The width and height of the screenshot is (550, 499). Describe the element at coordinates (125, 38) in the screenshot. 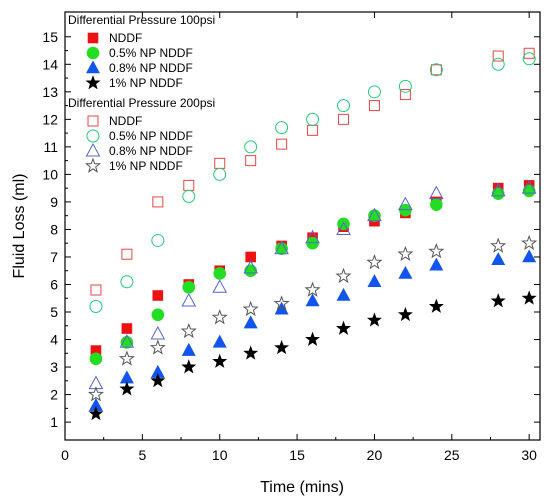

I see `legend-entry-label: NDDF` at that location.